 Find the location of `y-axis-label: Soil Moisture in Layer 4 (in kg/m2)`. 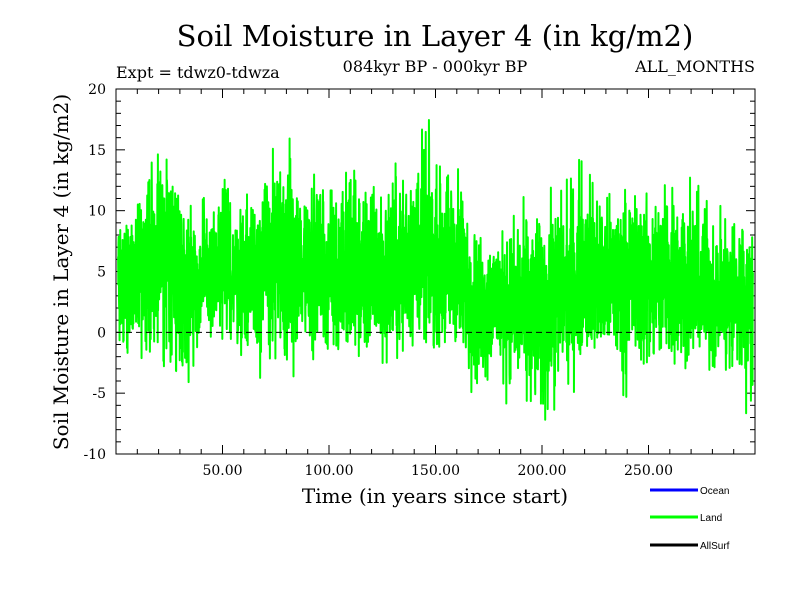

y-axis-label: Soil Moisture in Layer 4 (in kg/m2) is located at coordinates (61, 272).